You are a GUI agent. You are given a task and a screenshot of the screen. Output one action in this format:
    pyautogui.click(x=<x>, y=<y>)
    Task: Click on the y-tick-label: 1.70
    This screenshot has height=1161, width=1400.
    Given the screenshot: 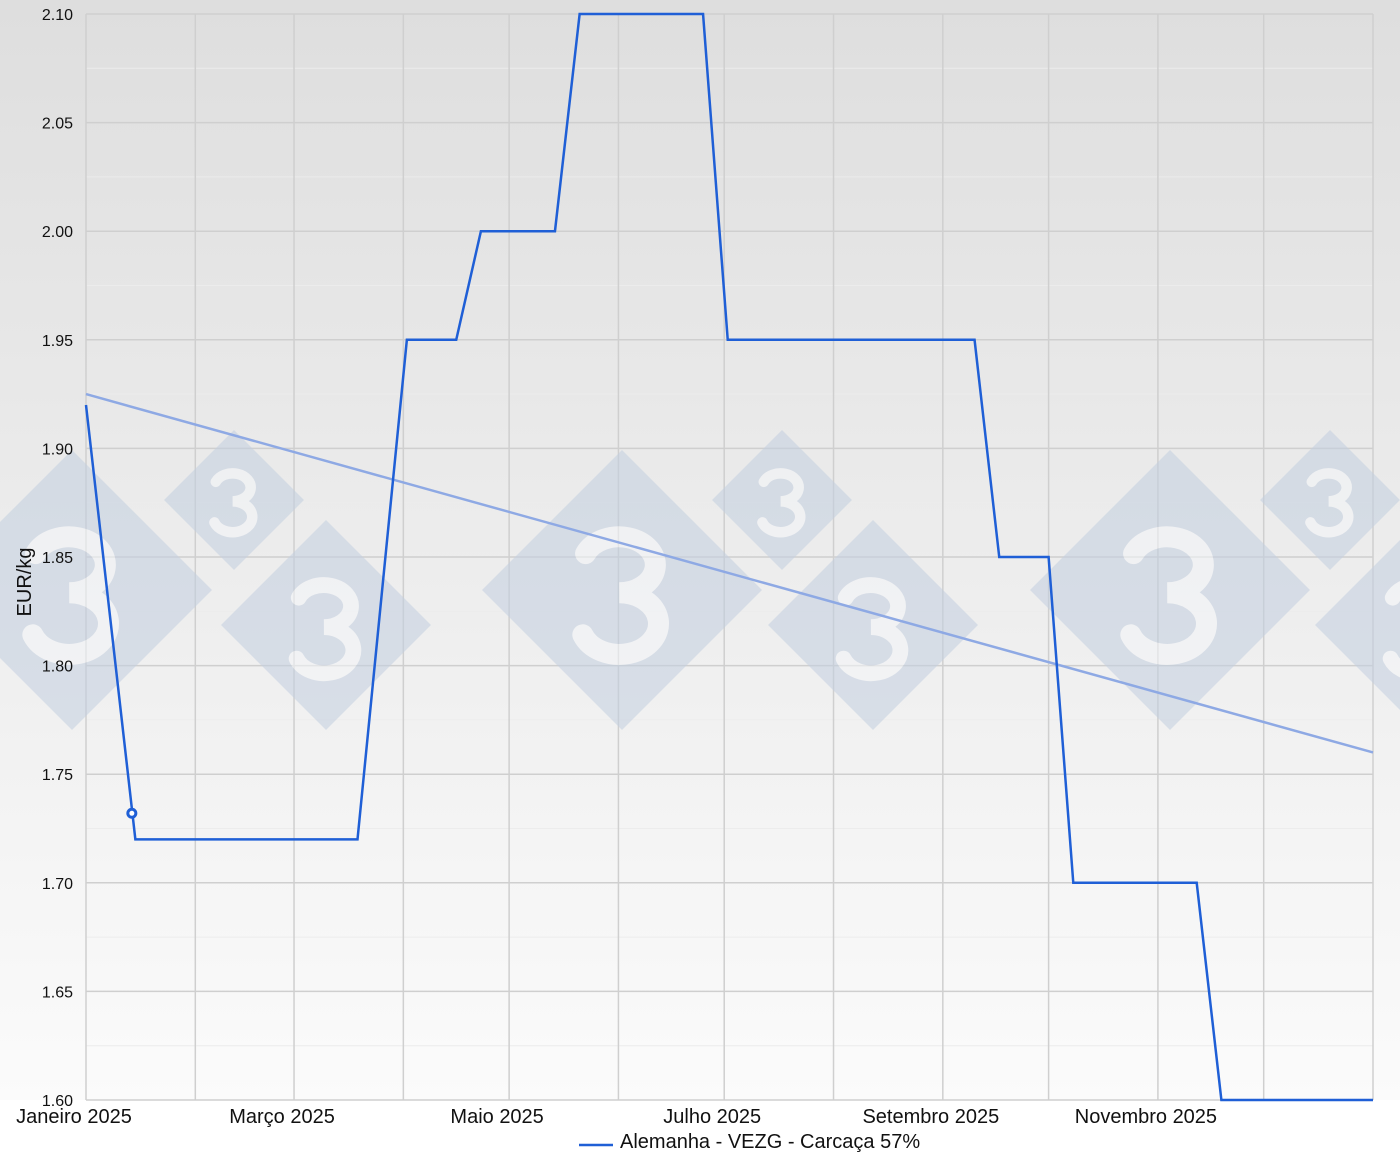 What is the action you would take?
    pyautogui.click(x=57, y=884)
    